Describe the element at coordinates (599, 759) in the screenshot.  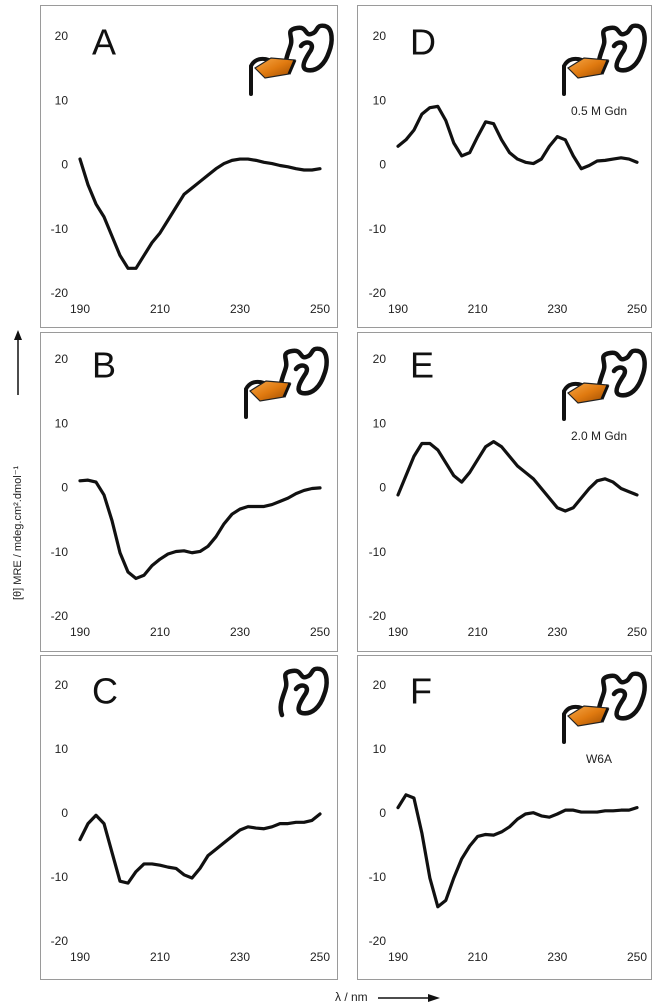
I see `annotation: W6A` at that location.